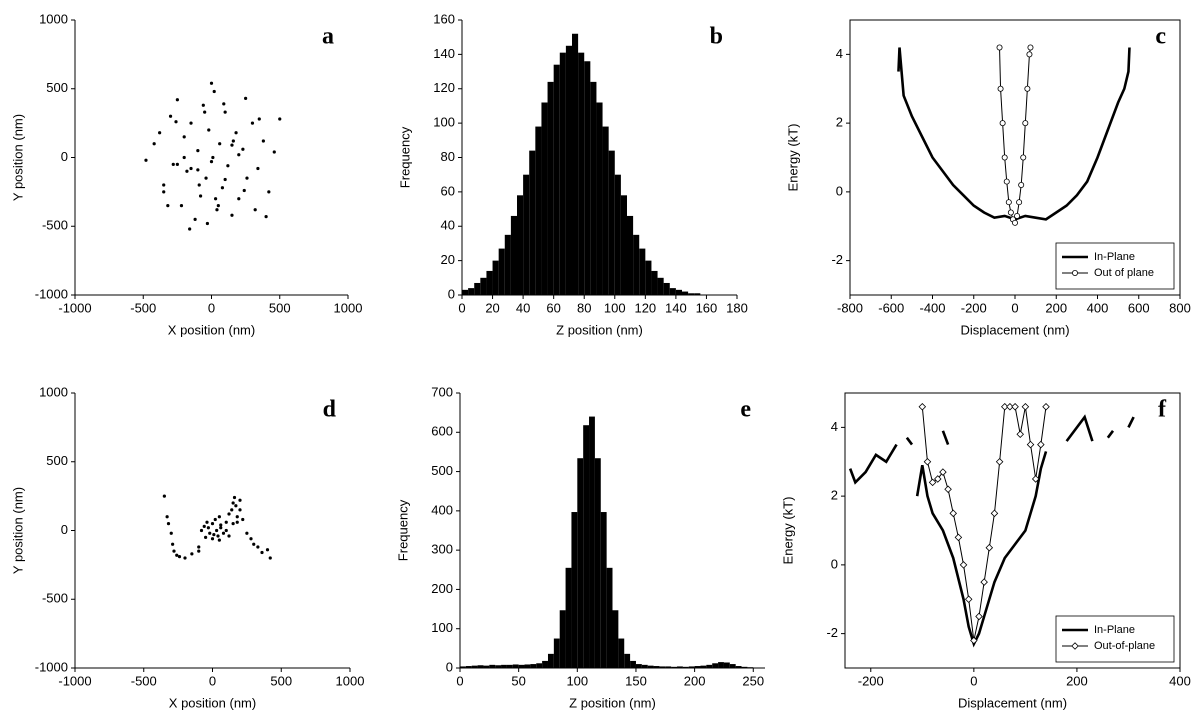 The image size is (1199, 721). What do you see at coordinates (523, 307) in the screenshot?
I see `x-tick-label: 40` at bounding box center [523, 307].